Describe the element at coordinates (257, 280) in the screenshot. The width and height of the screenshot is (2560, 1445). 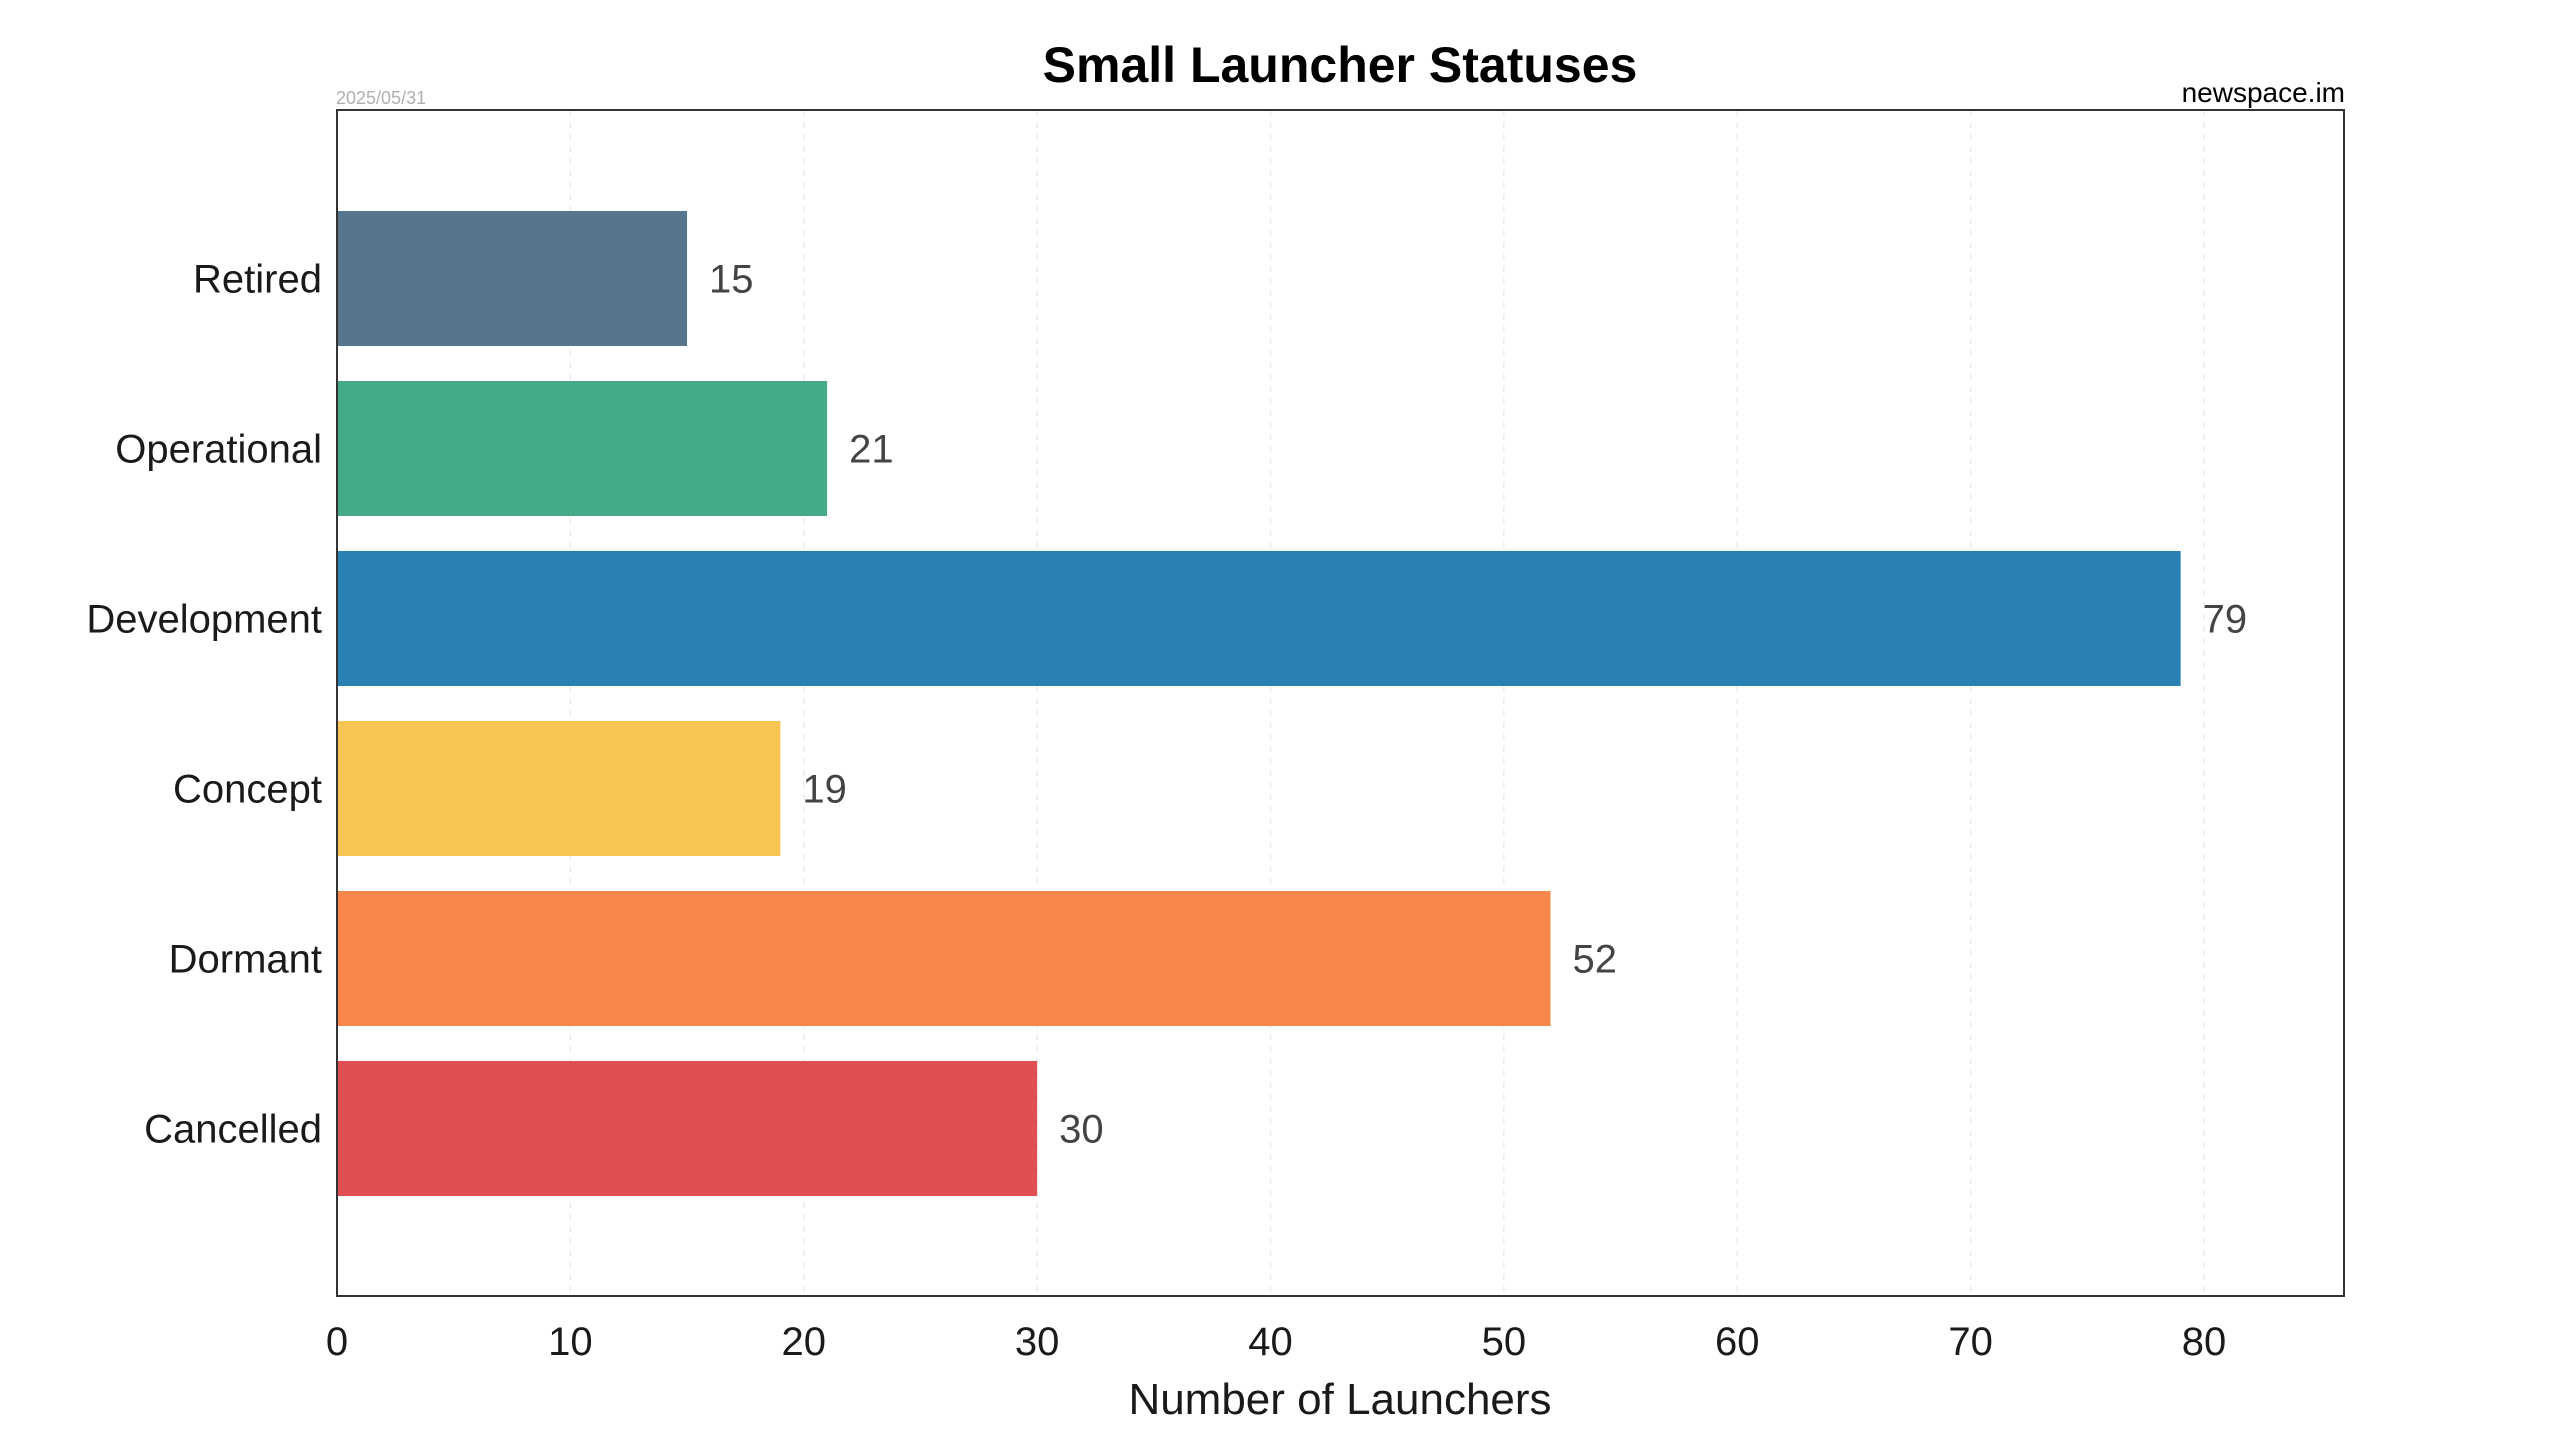
I see `category-label-retired: Retired` at that location.